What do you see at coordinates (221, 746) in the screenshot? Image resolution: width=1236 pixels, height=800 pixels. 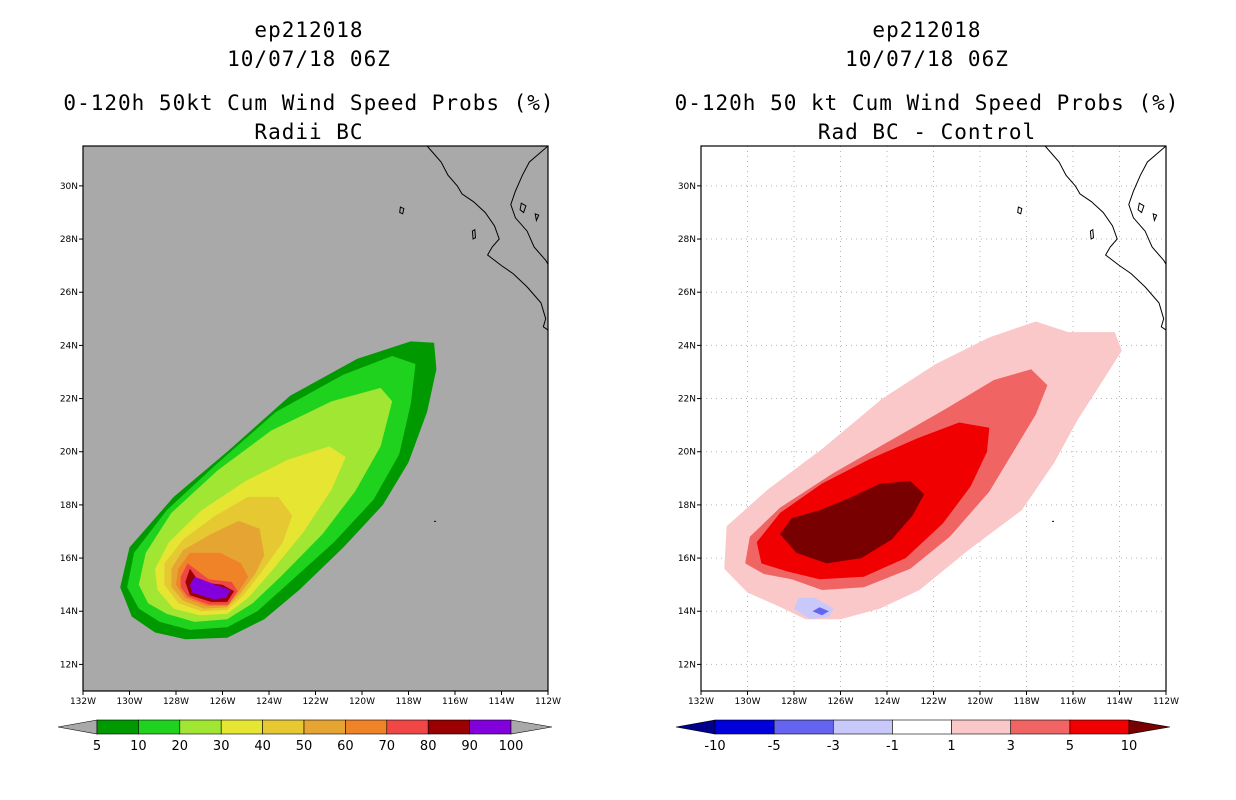 I see `colorbar-label: 30` at bounding box center [221, 746].